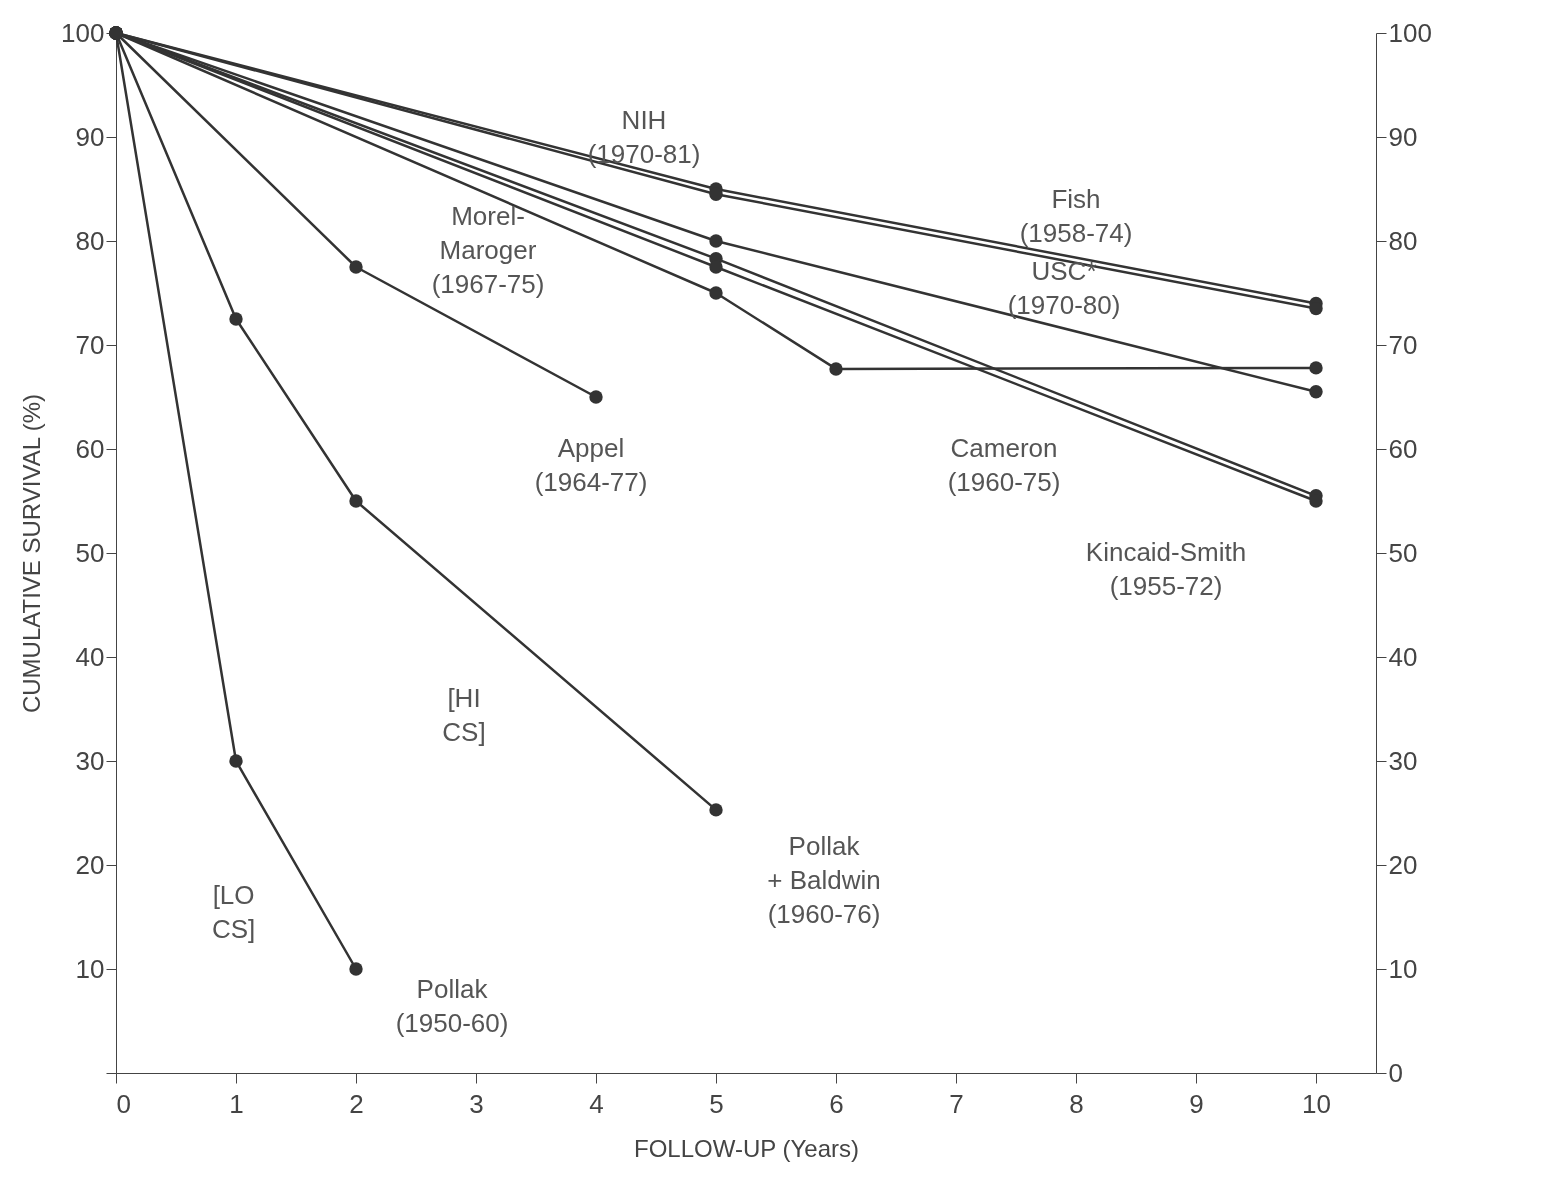  Describe the element at coordinates (746, 1148) in the screenshot. I see `x-axis-title: FOLLOW-UP (Years)` at that location.